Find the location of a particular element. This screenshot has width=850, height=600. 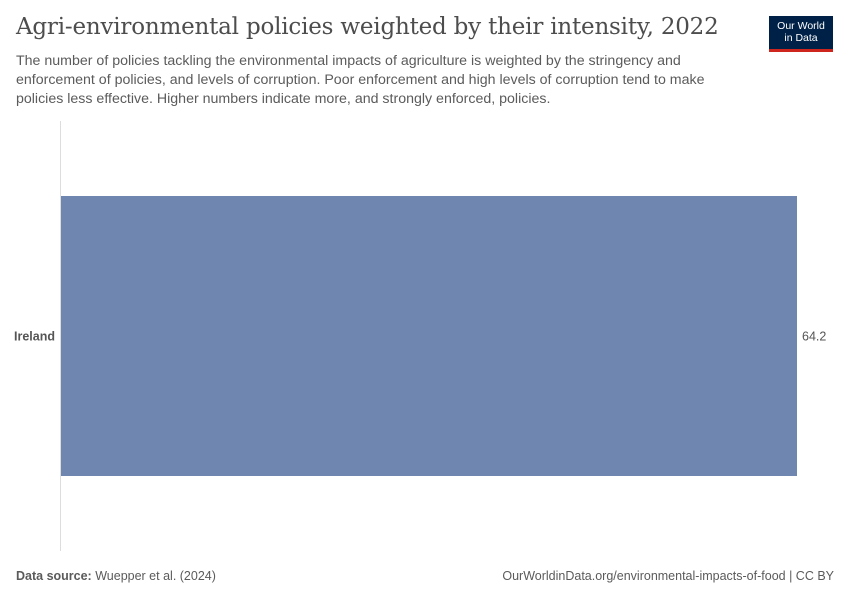

owid-logo: Our World in Data is located at coordinates (801, 34).